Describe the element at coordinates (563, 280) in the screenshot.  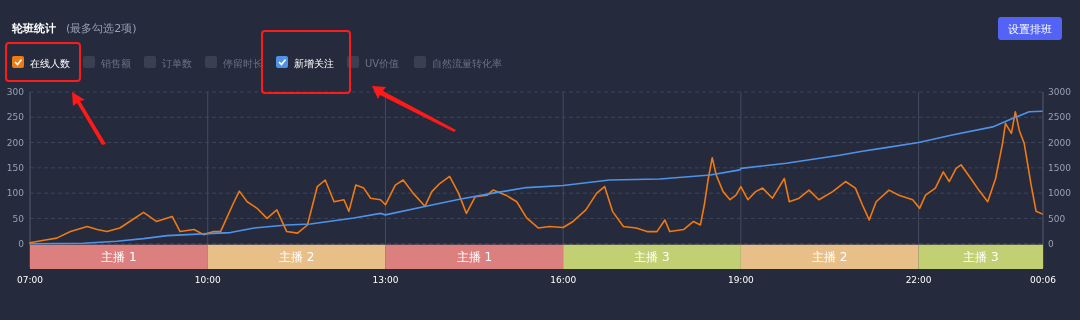
I see `x-tick-label: 16:00` at that location.